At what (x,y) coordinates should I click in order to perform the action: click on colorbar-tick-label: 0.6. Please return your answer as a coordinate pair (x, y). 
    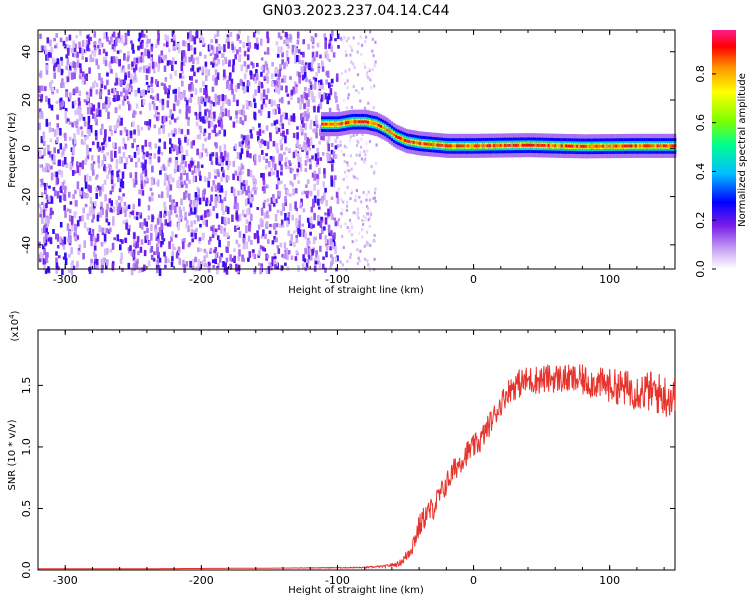
    Looking at the image, I should click on (700, 122).